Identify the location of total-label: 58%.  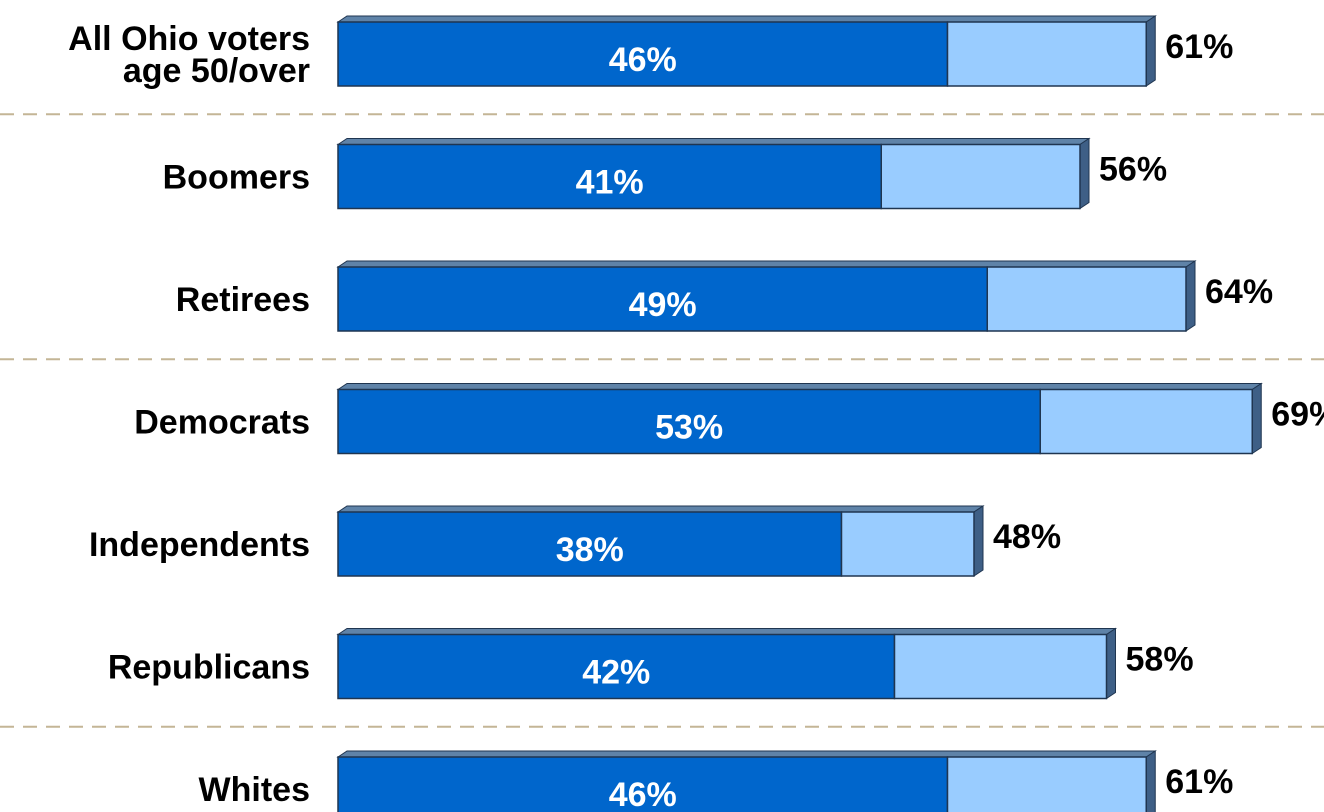
(1160, 660).